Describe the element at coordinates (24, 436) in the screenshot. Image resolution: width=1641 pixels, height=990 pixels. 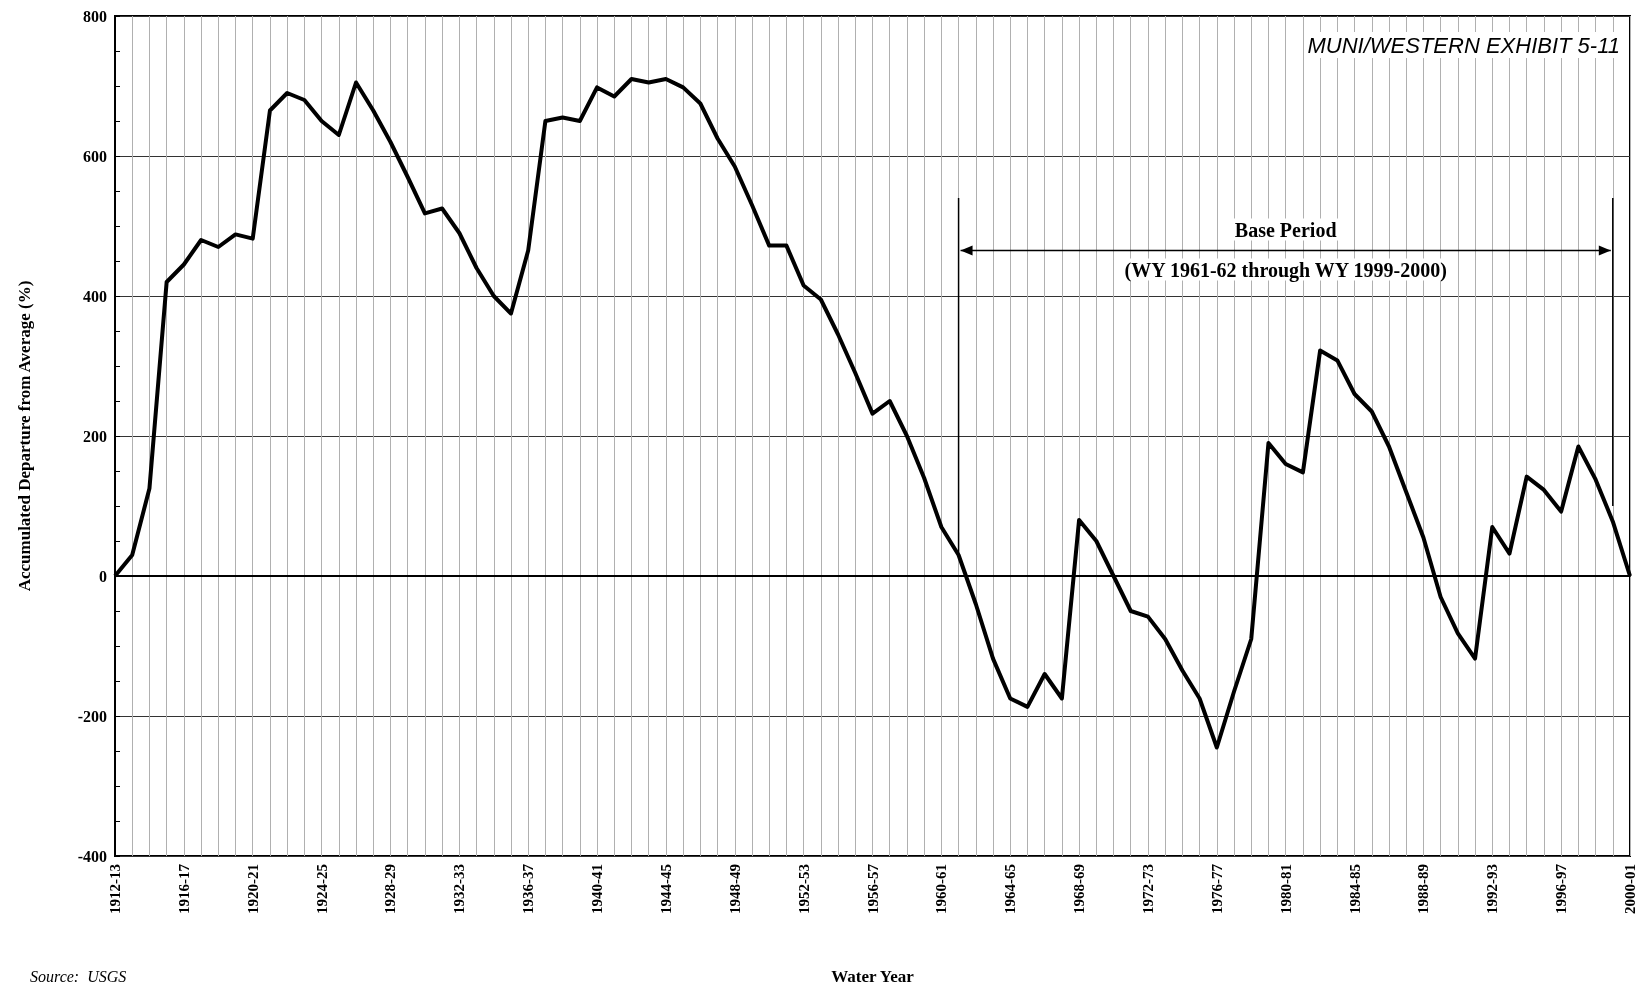
I see `y-axis-title: Accumulated Departure from Average (%)` at that location.